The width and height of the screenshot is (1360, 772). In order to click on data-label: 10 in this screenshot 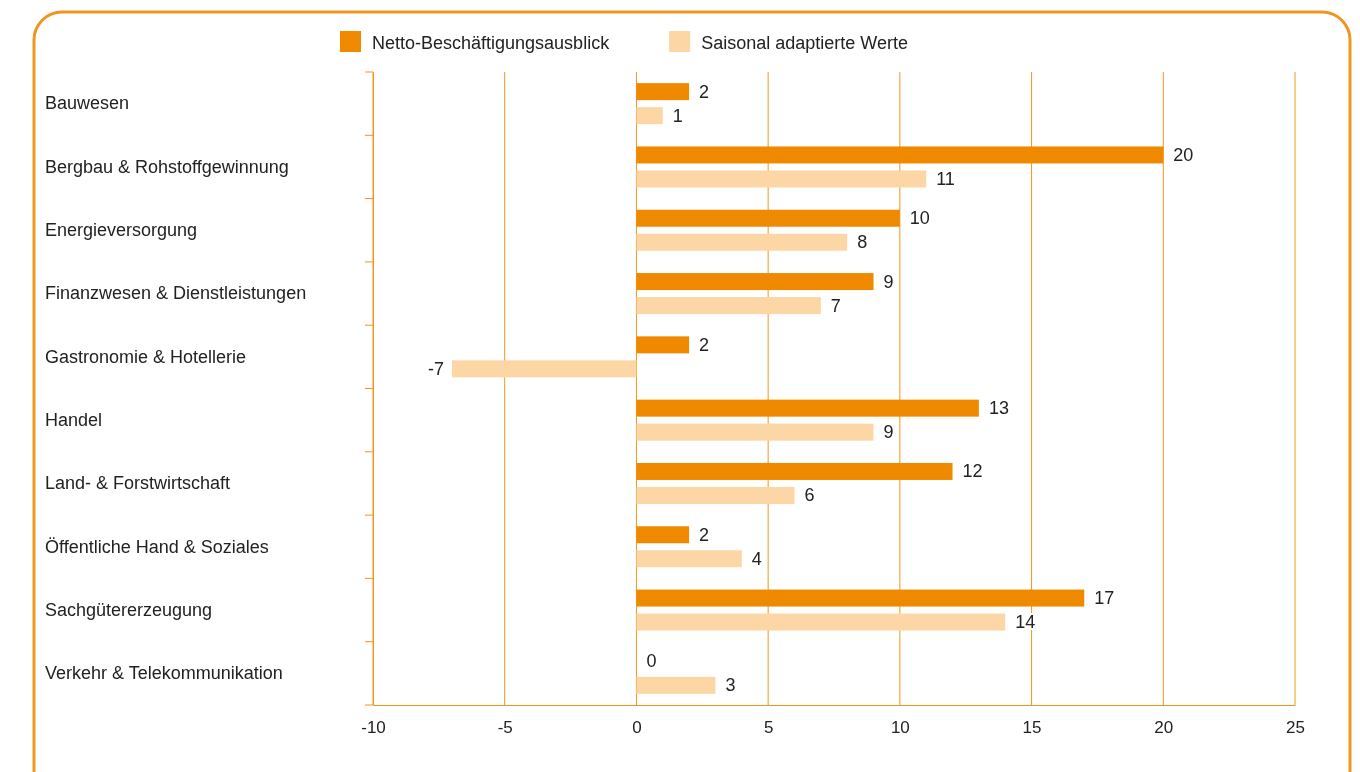, I will do `click(919, 218)`.